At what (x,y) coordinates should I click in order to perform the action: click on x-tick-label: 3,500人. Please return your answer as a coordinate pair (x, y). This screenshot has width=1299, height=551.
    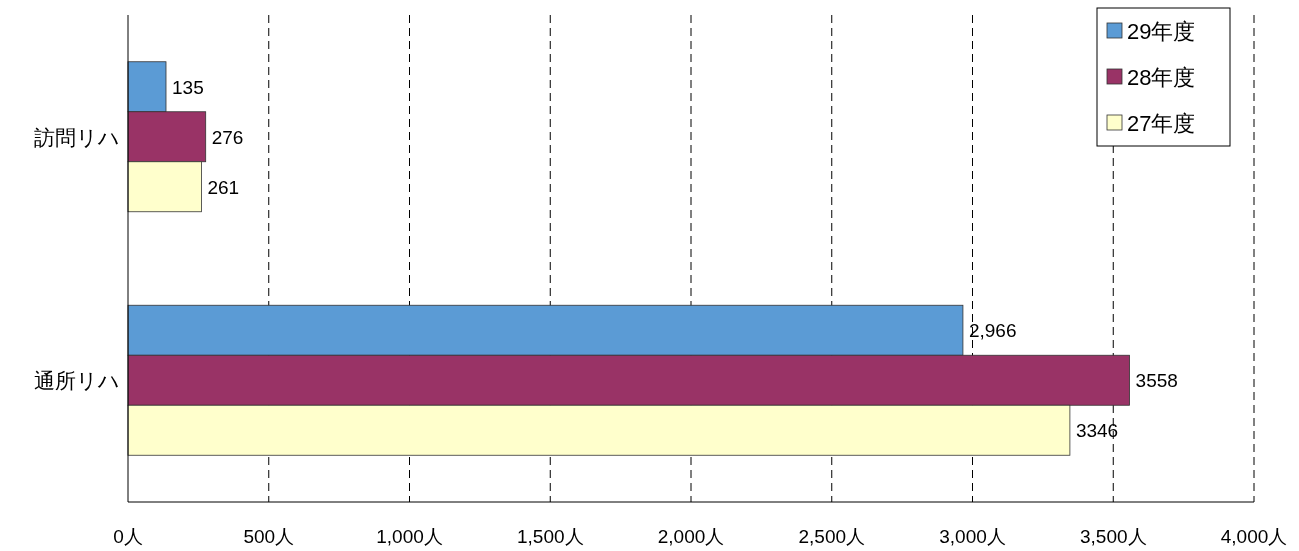
    Looking at the image, I should click on (1113, 536).